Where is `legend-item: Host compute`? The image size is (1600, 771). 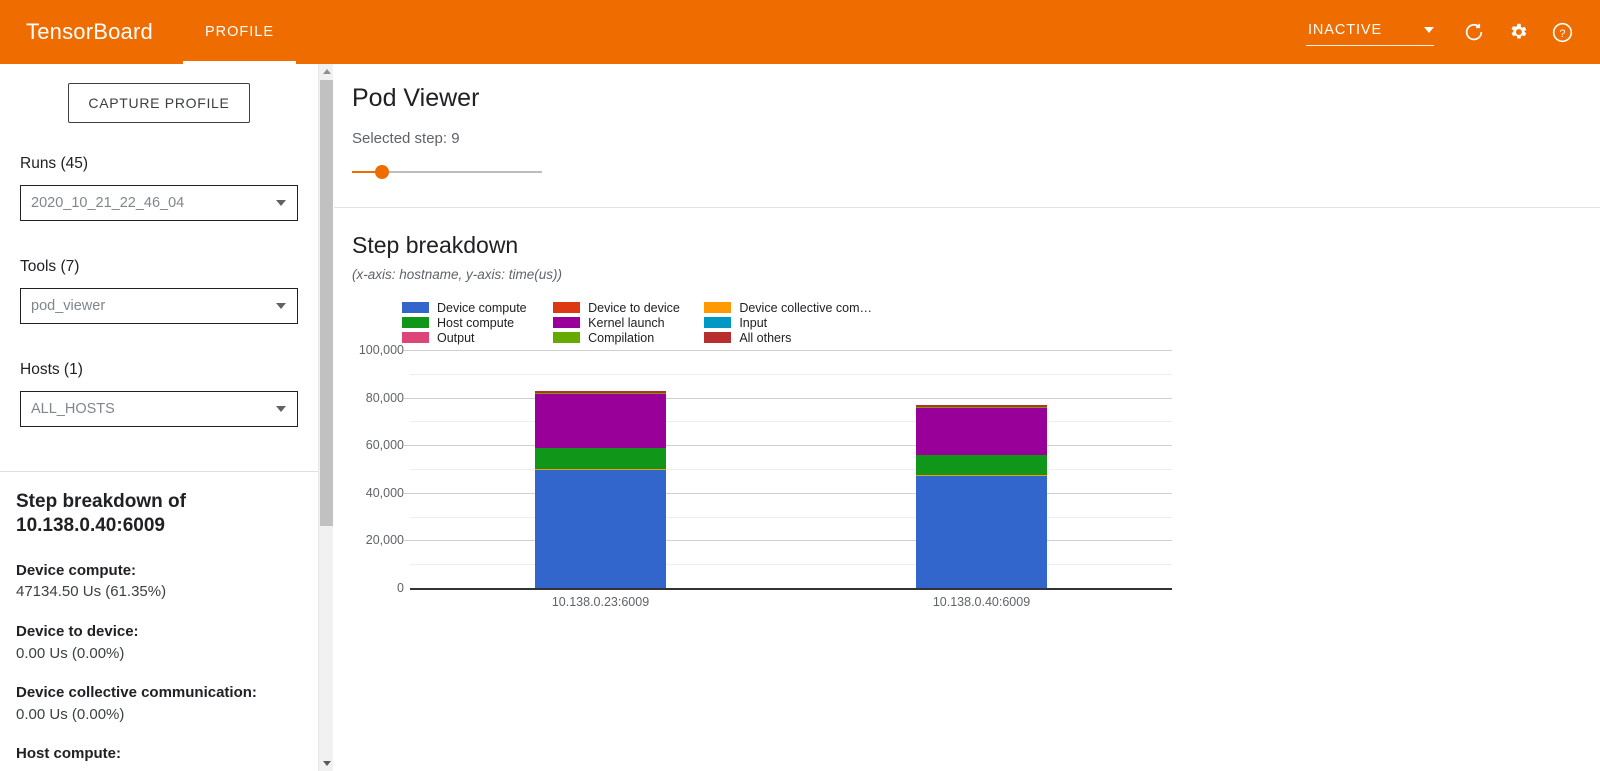
legend-item: Host compute is located at coordinates (477, 322).